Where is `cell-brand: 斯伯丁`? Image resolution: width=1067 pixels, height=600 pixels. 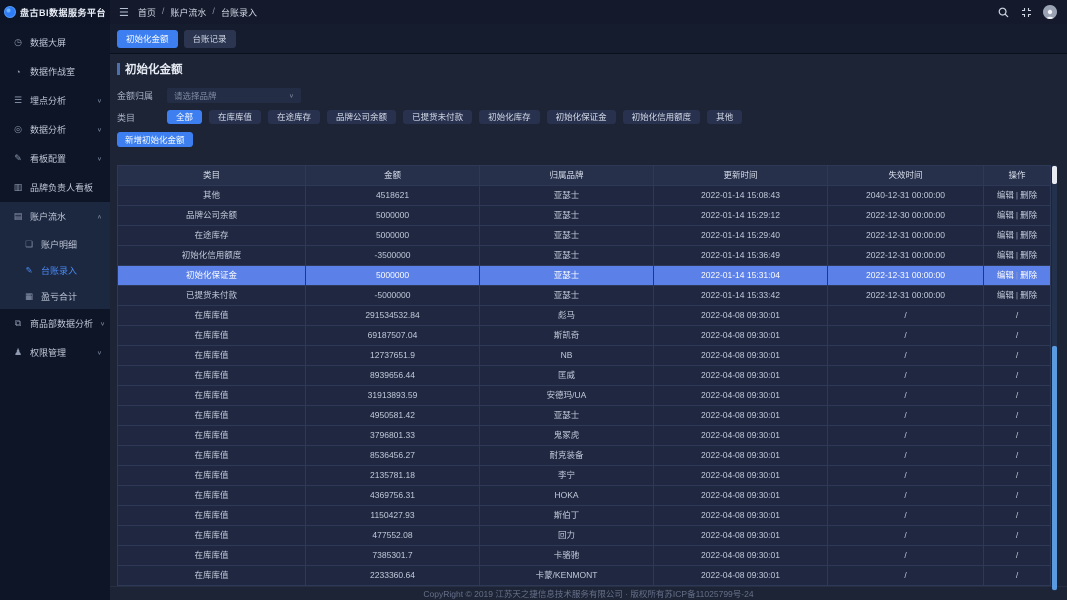
cell-brand: 斯伯丁 is located at coordinates (566, 515).